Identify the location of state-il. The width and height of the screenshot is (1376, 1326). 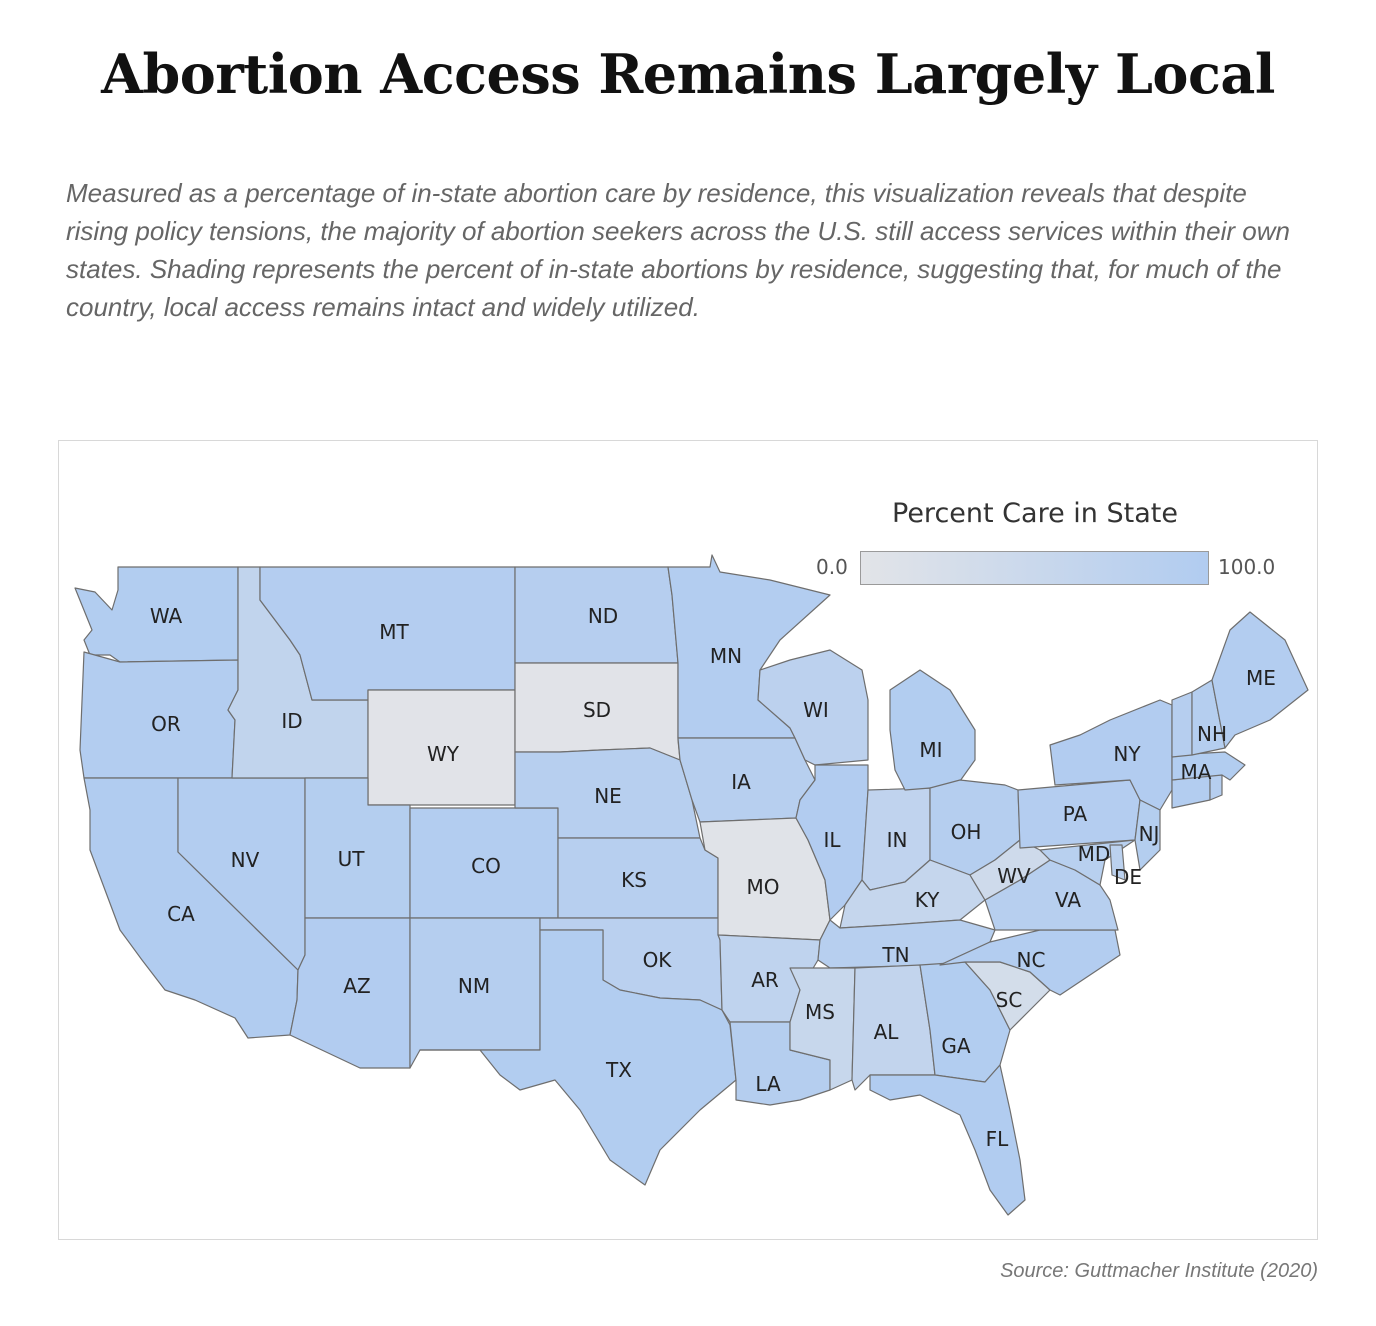
(832, 842).